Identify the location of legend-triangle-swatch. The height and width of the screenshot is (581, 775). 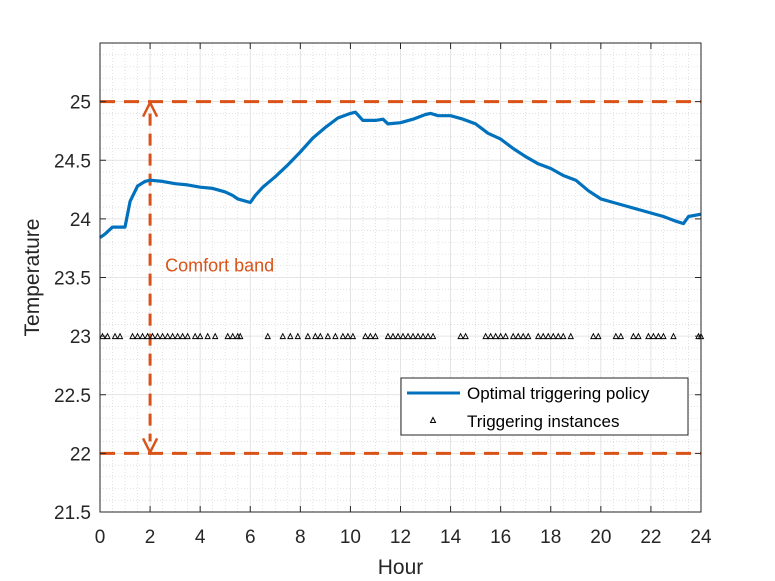
(433, 419).